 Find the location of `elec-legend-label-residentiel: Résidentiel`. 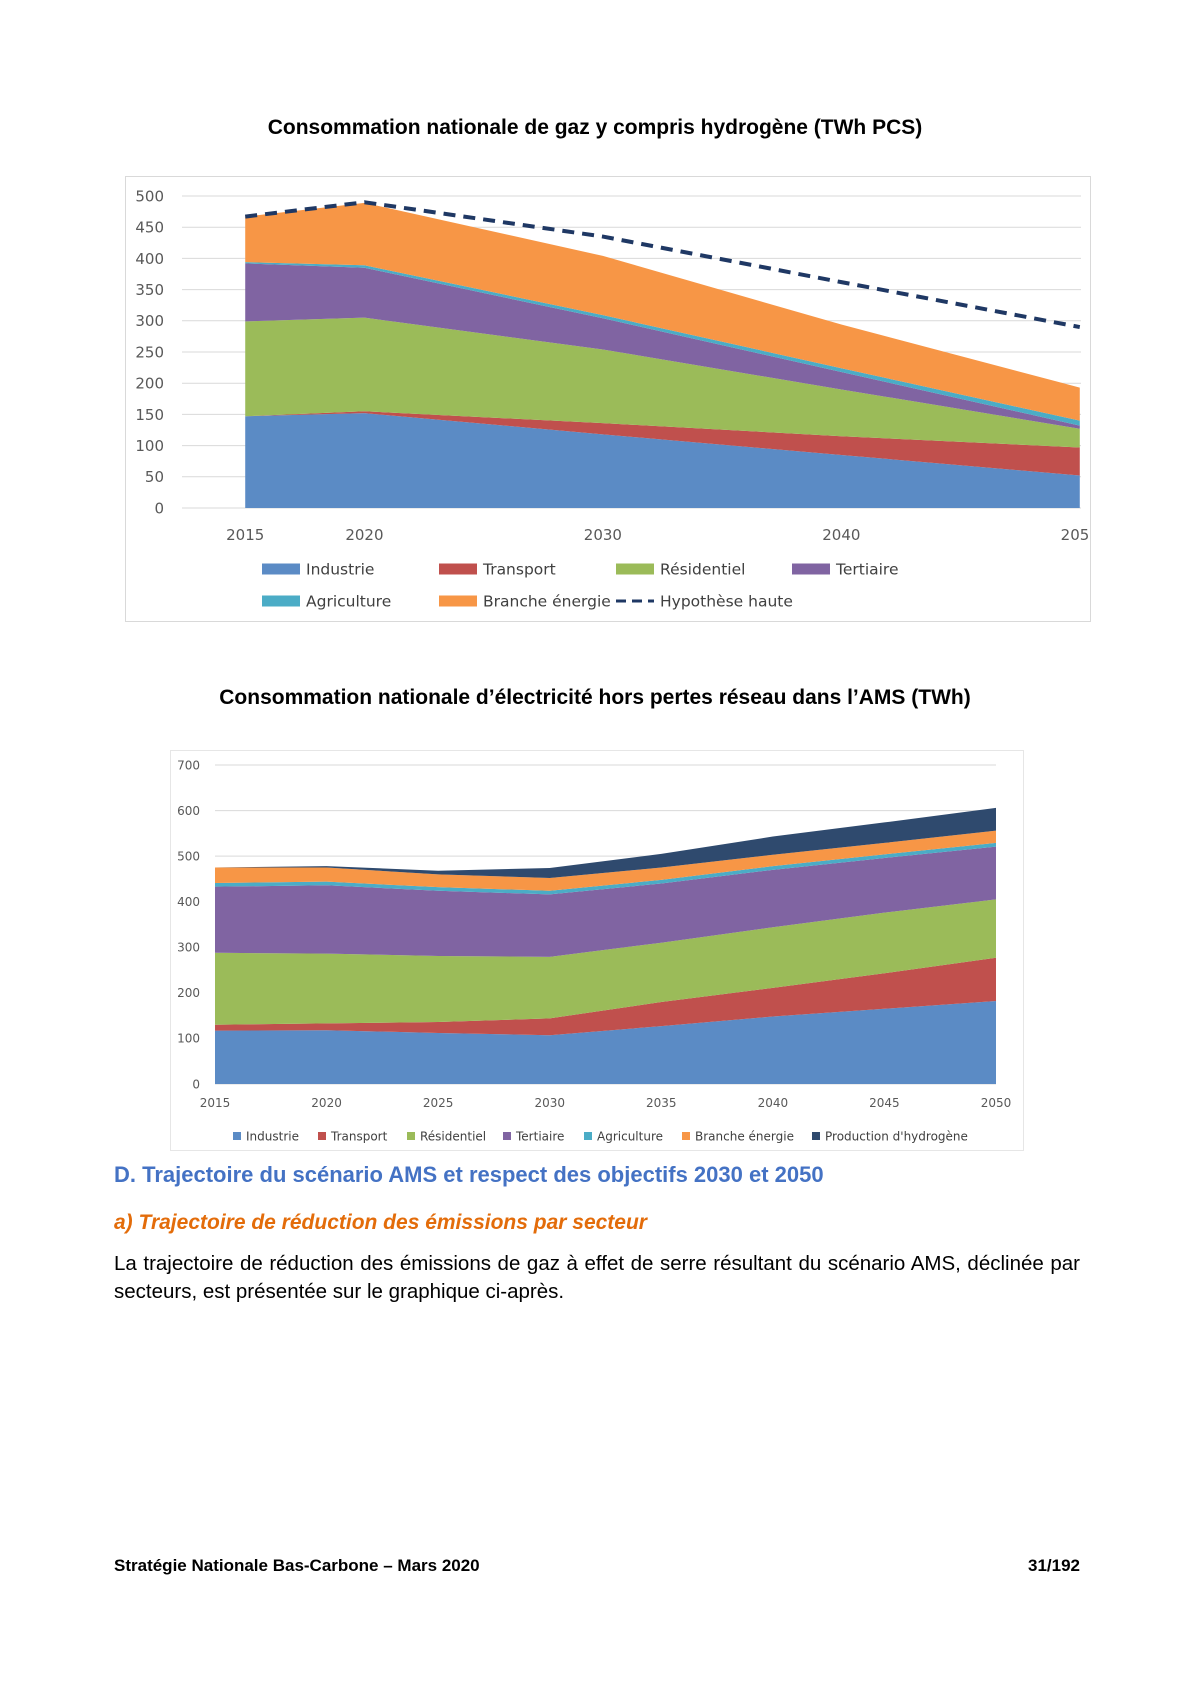

elec-legend-label-residentiel: Résidentiel is located at coordinates (453, 1136).